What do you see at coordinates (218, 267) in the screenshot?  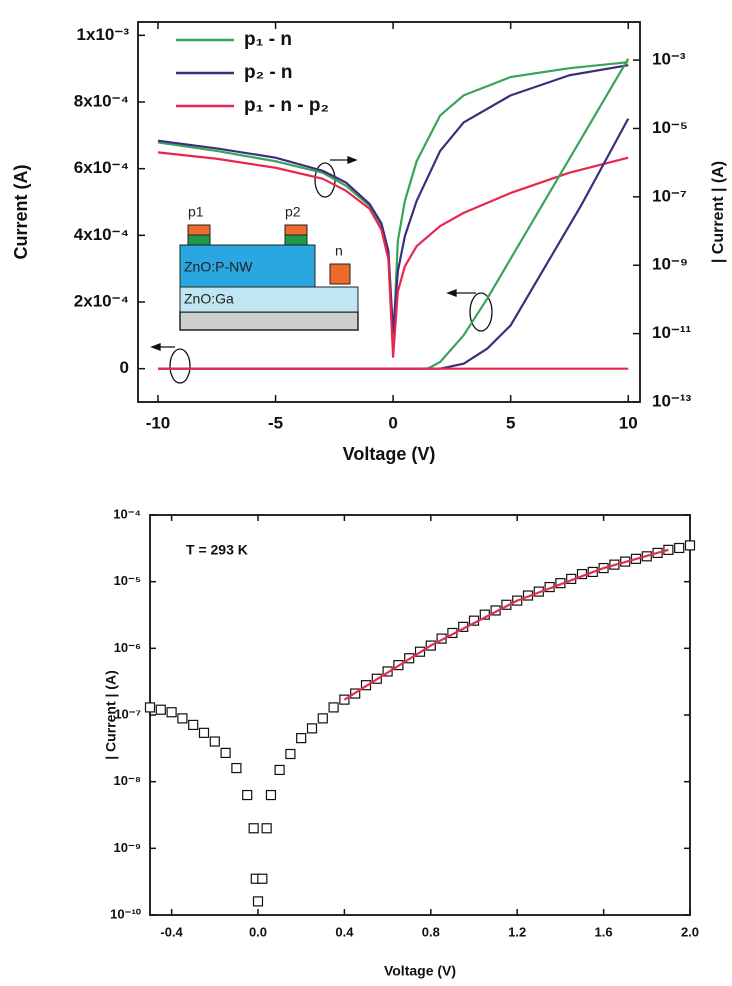 I see `inset-label: ZnO:P-NW` at bounding box center [218, 267].